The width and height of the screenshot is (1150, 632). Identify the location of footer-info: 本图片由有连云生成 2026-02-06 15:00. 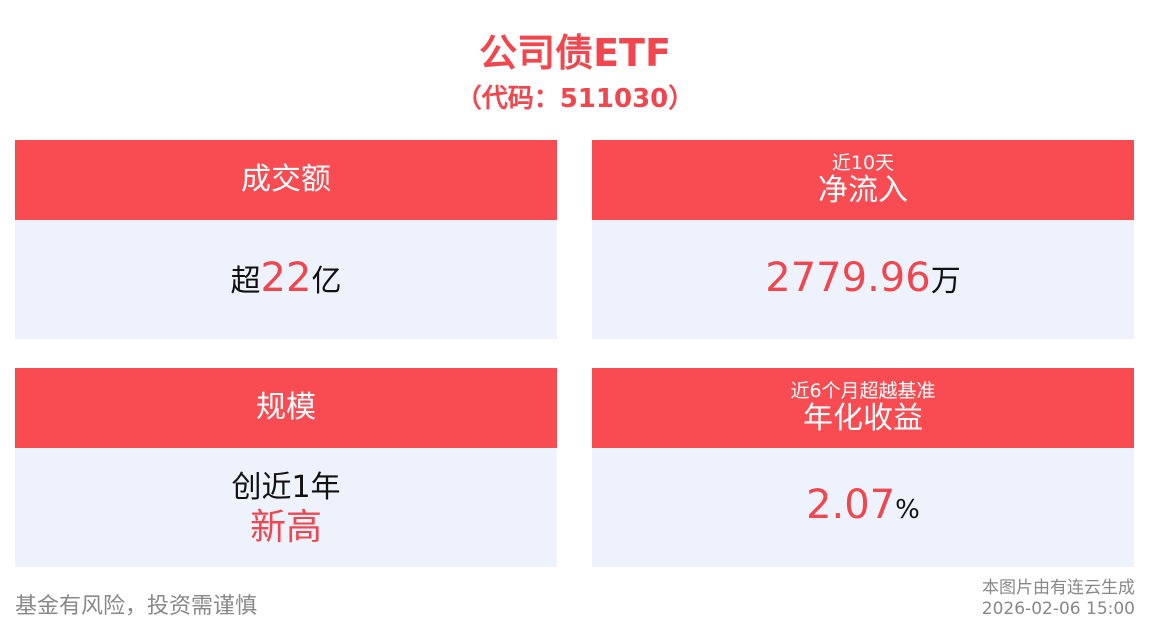
(1058, 599).